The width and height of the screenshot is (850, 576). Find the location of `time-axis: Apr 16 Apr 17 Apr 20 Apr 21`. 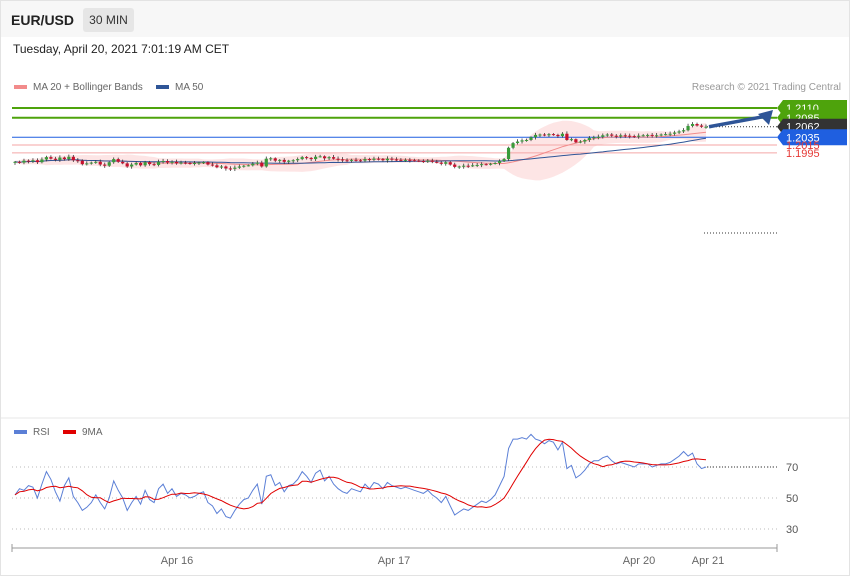

time-axis: Apr 16 Apr 17 Apr 20 Apr 21 is located at coordinates (394, 555).